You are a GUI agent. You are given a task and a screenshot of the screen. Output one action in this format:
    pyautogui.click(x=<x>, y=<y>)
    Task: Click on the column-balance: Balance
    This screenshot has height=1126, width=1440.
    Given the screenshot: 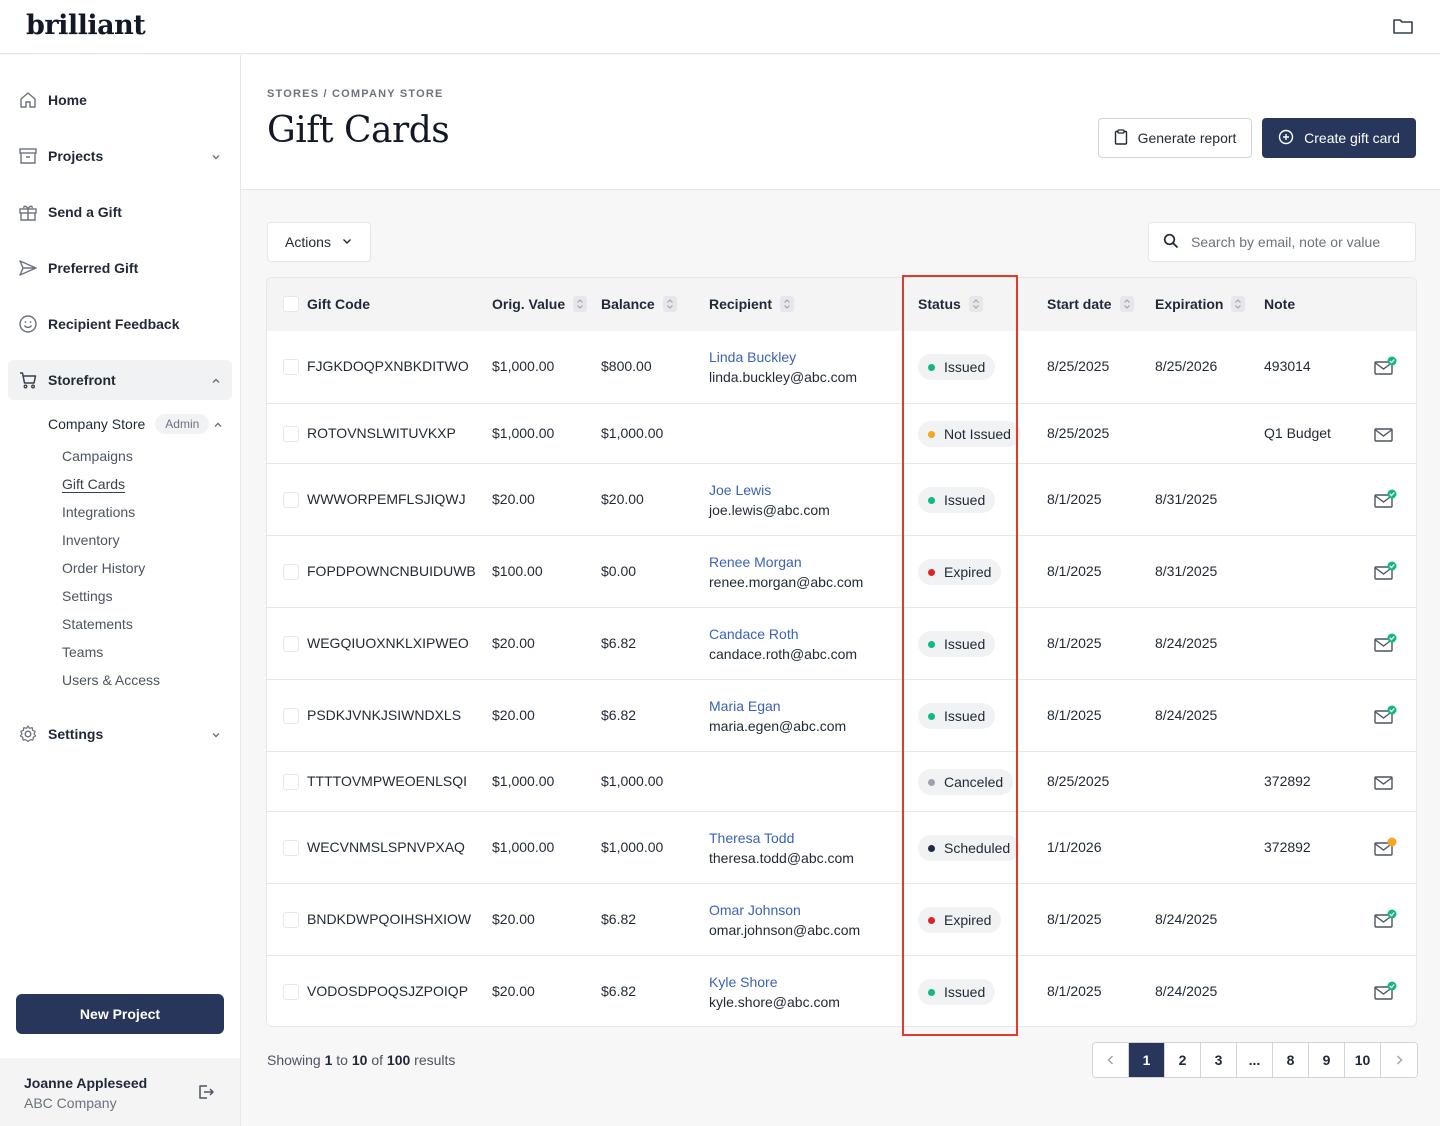 What is the action you would take?
    pyautogui.click(x=639, y=304)
    